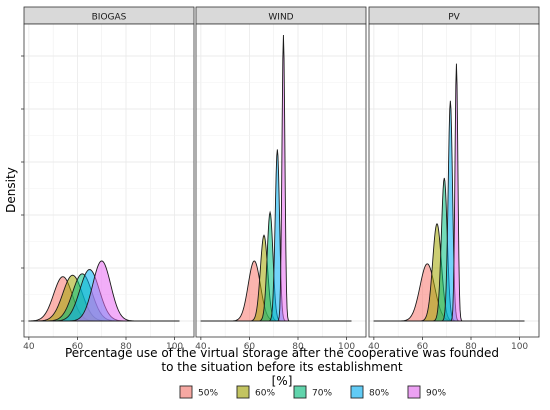 The width and height of the screenshot is (550, 410). What do you see at coordinates (265, 394) in the screenshot?
I see `legend-label: 60%` at bounding box center [265, 394].